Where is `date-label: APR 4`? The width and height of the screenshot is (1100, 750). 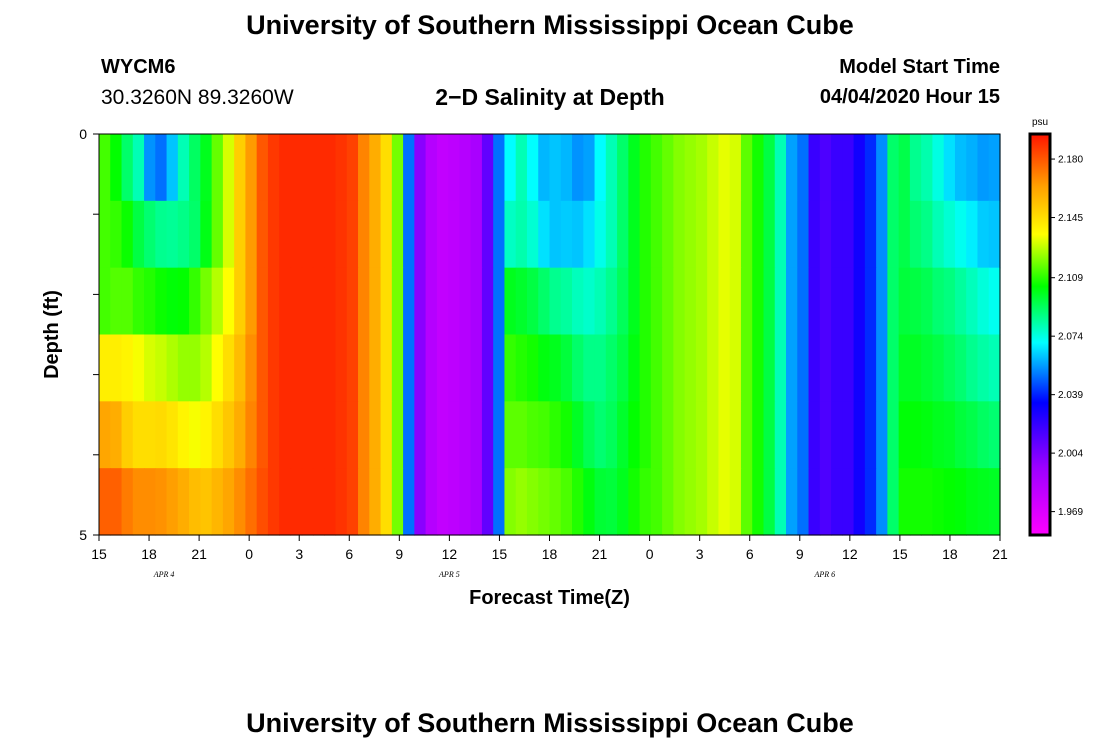 date-label: APR 4 is located at coordinates (164, 574).